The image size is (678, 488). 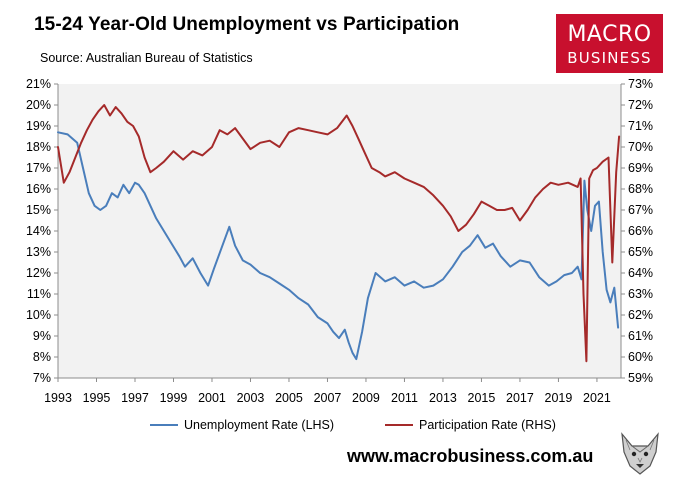 I want to click on y-left-tick-label: 20%, so click(x=38, y=105).